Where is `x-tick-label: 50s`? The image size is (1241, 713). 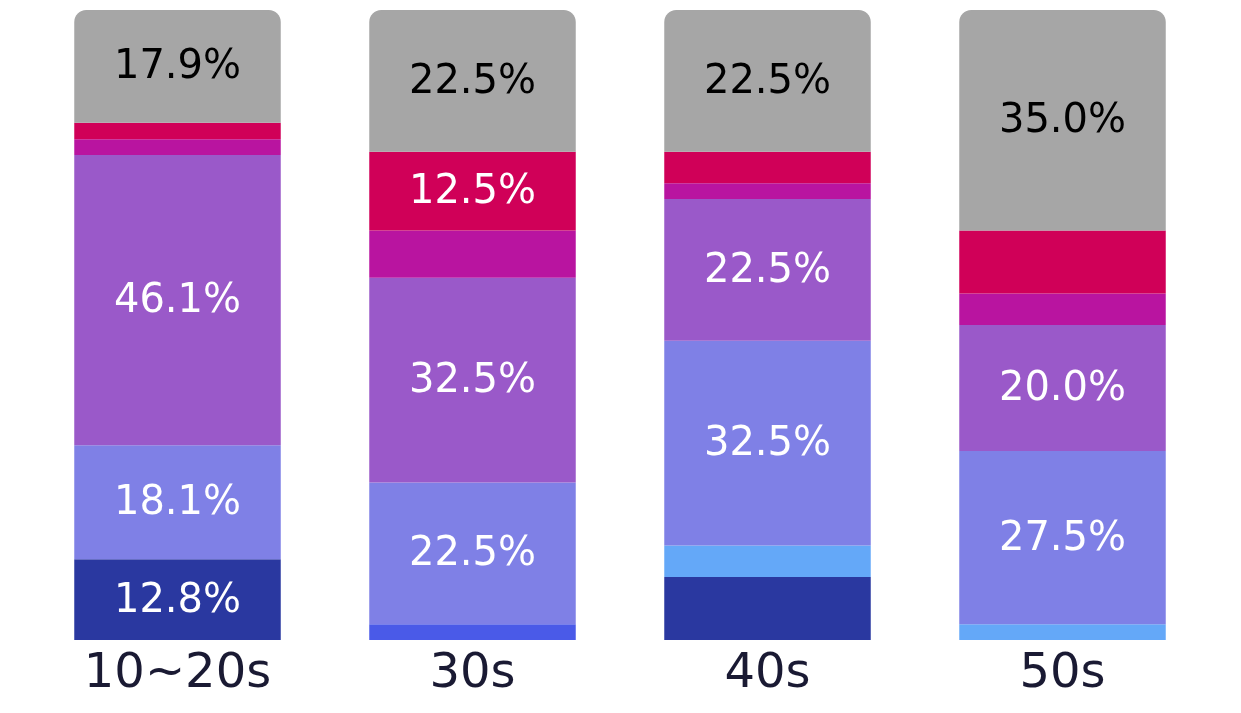
x-tick-label: 50s is located at coordinates (1062, 669).